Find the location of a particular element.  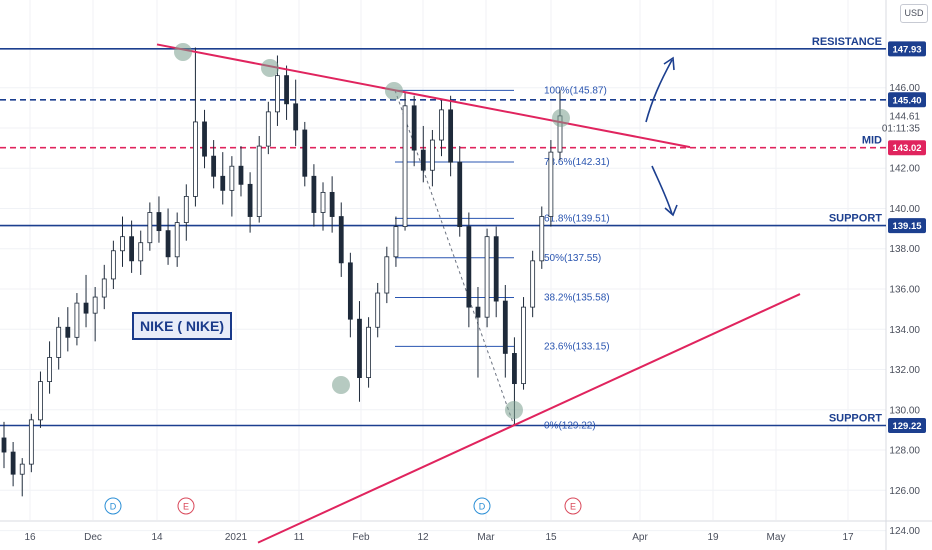

last-price-label: 144.61 is located at coordinates (904, 117).